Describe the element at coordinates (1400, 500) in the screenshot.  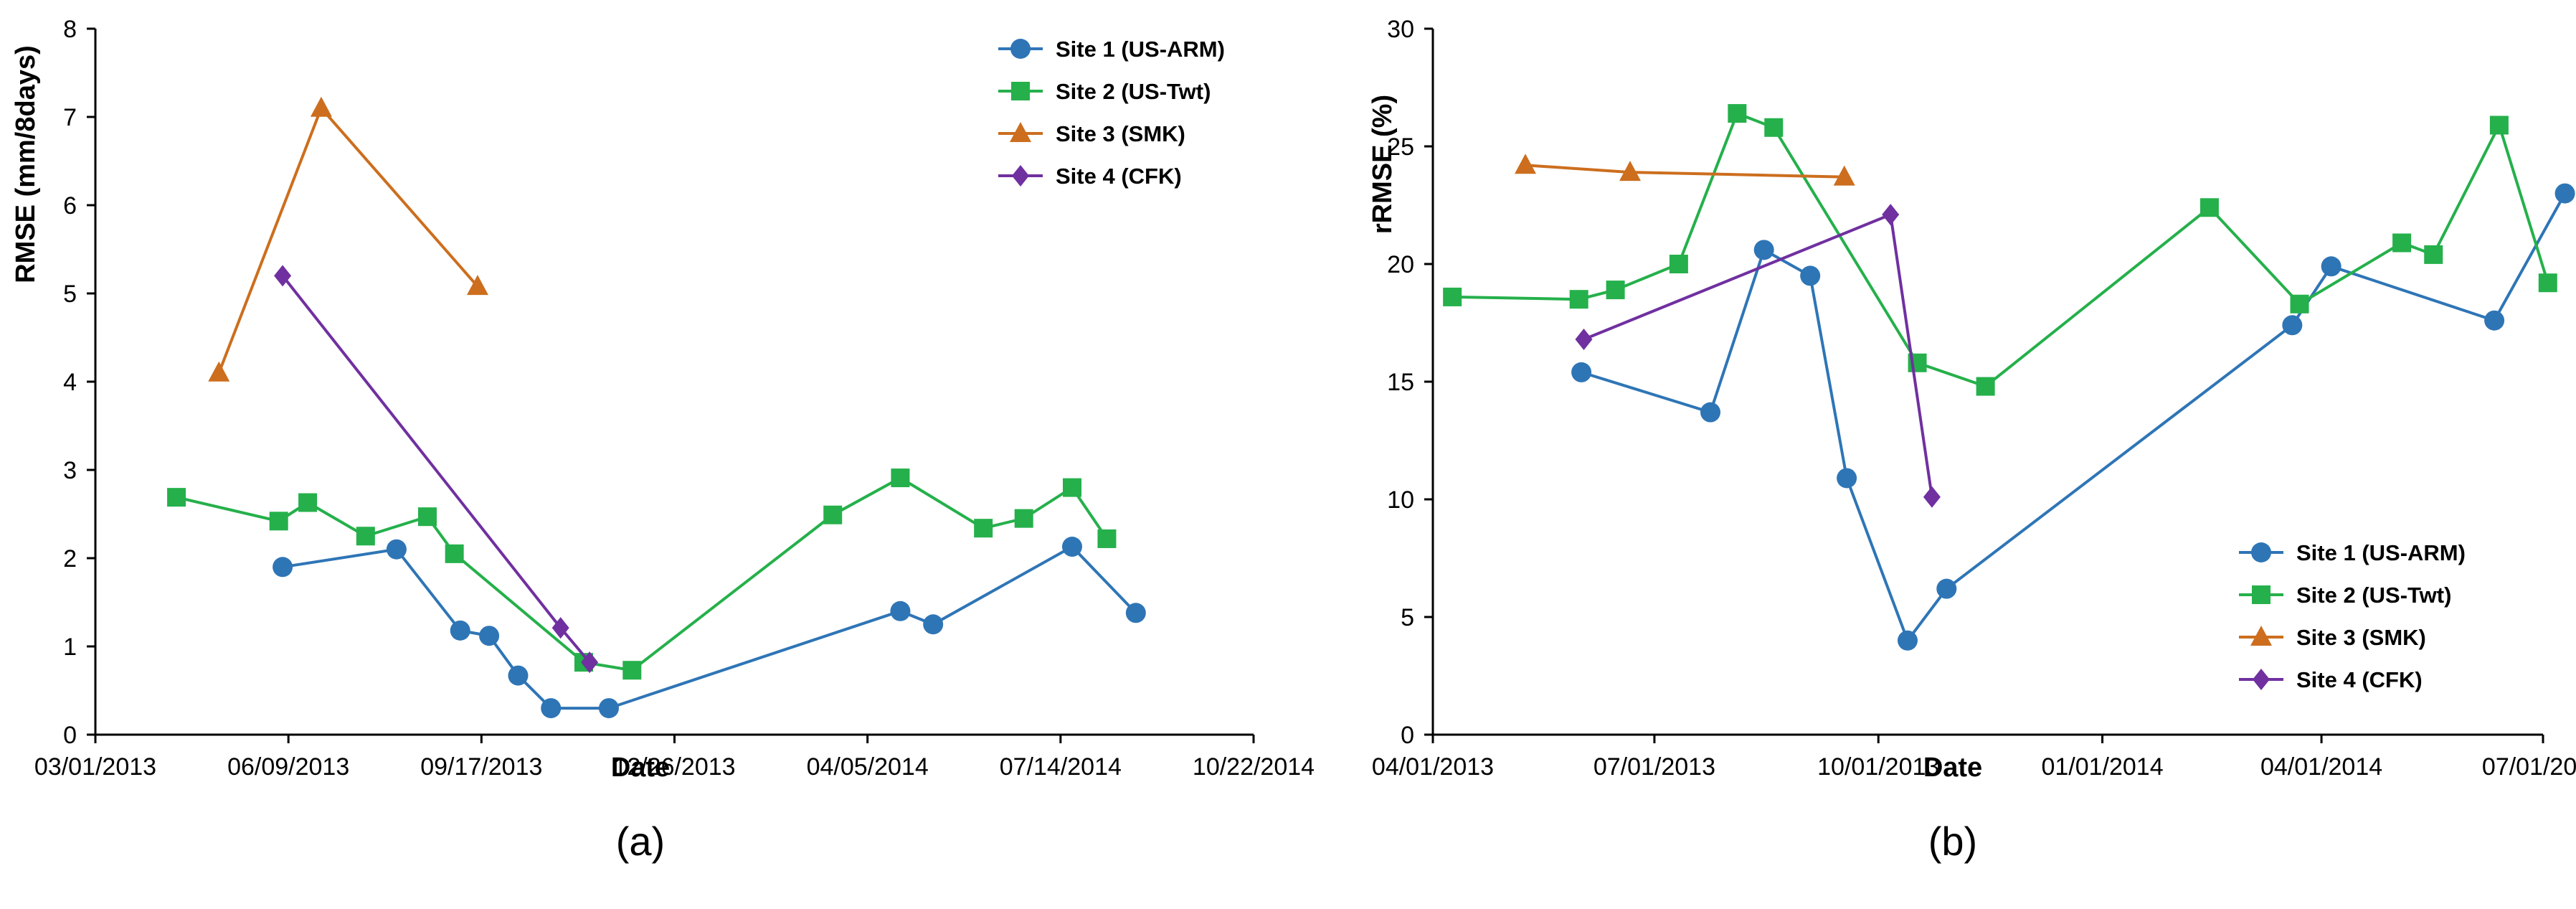
I see `y-tick-label: 10` at that location.